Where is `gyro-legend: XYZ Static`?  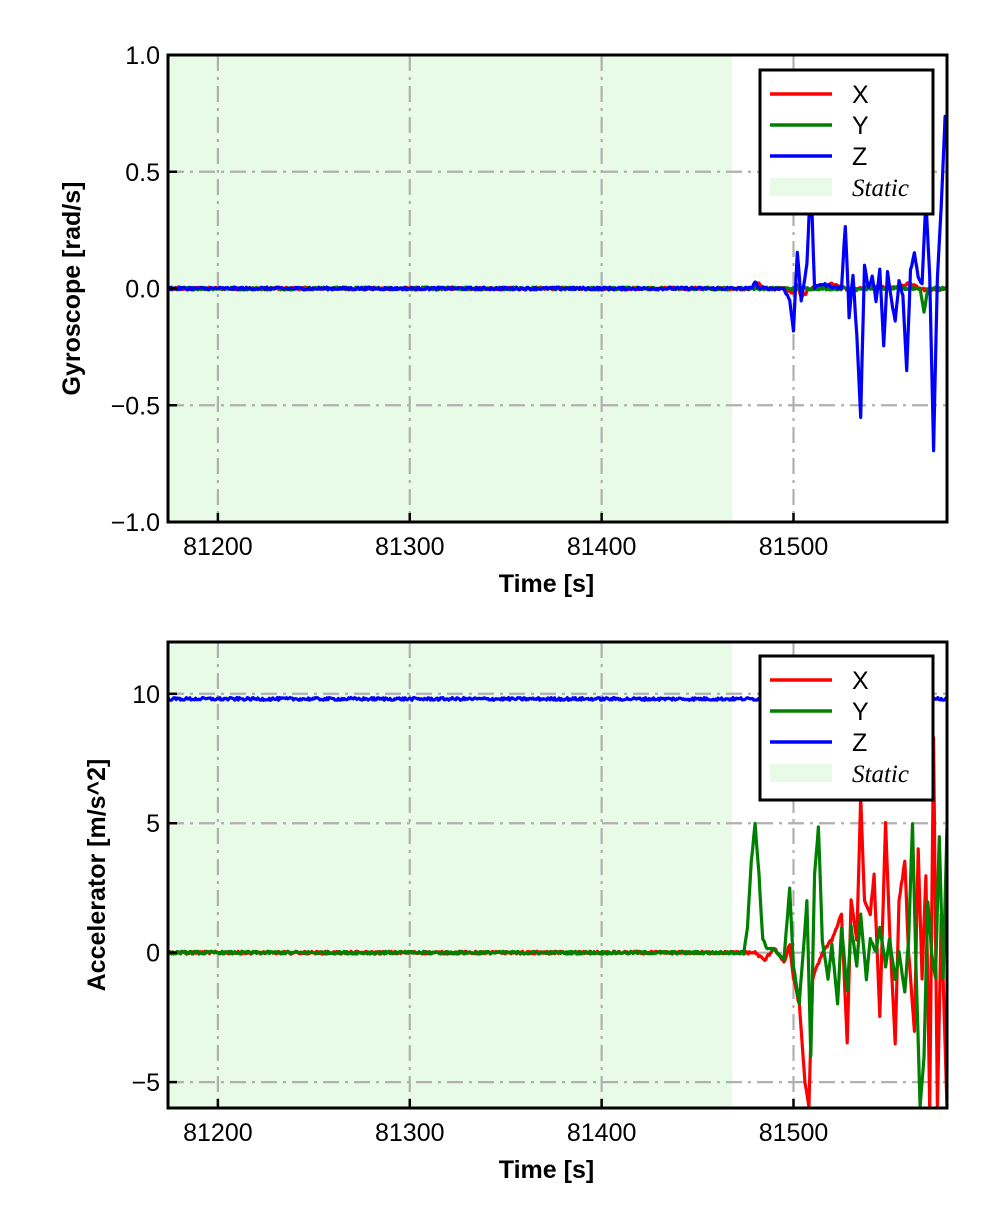
gyro-legend: XYZ Static is located at coordinates (846, 142).